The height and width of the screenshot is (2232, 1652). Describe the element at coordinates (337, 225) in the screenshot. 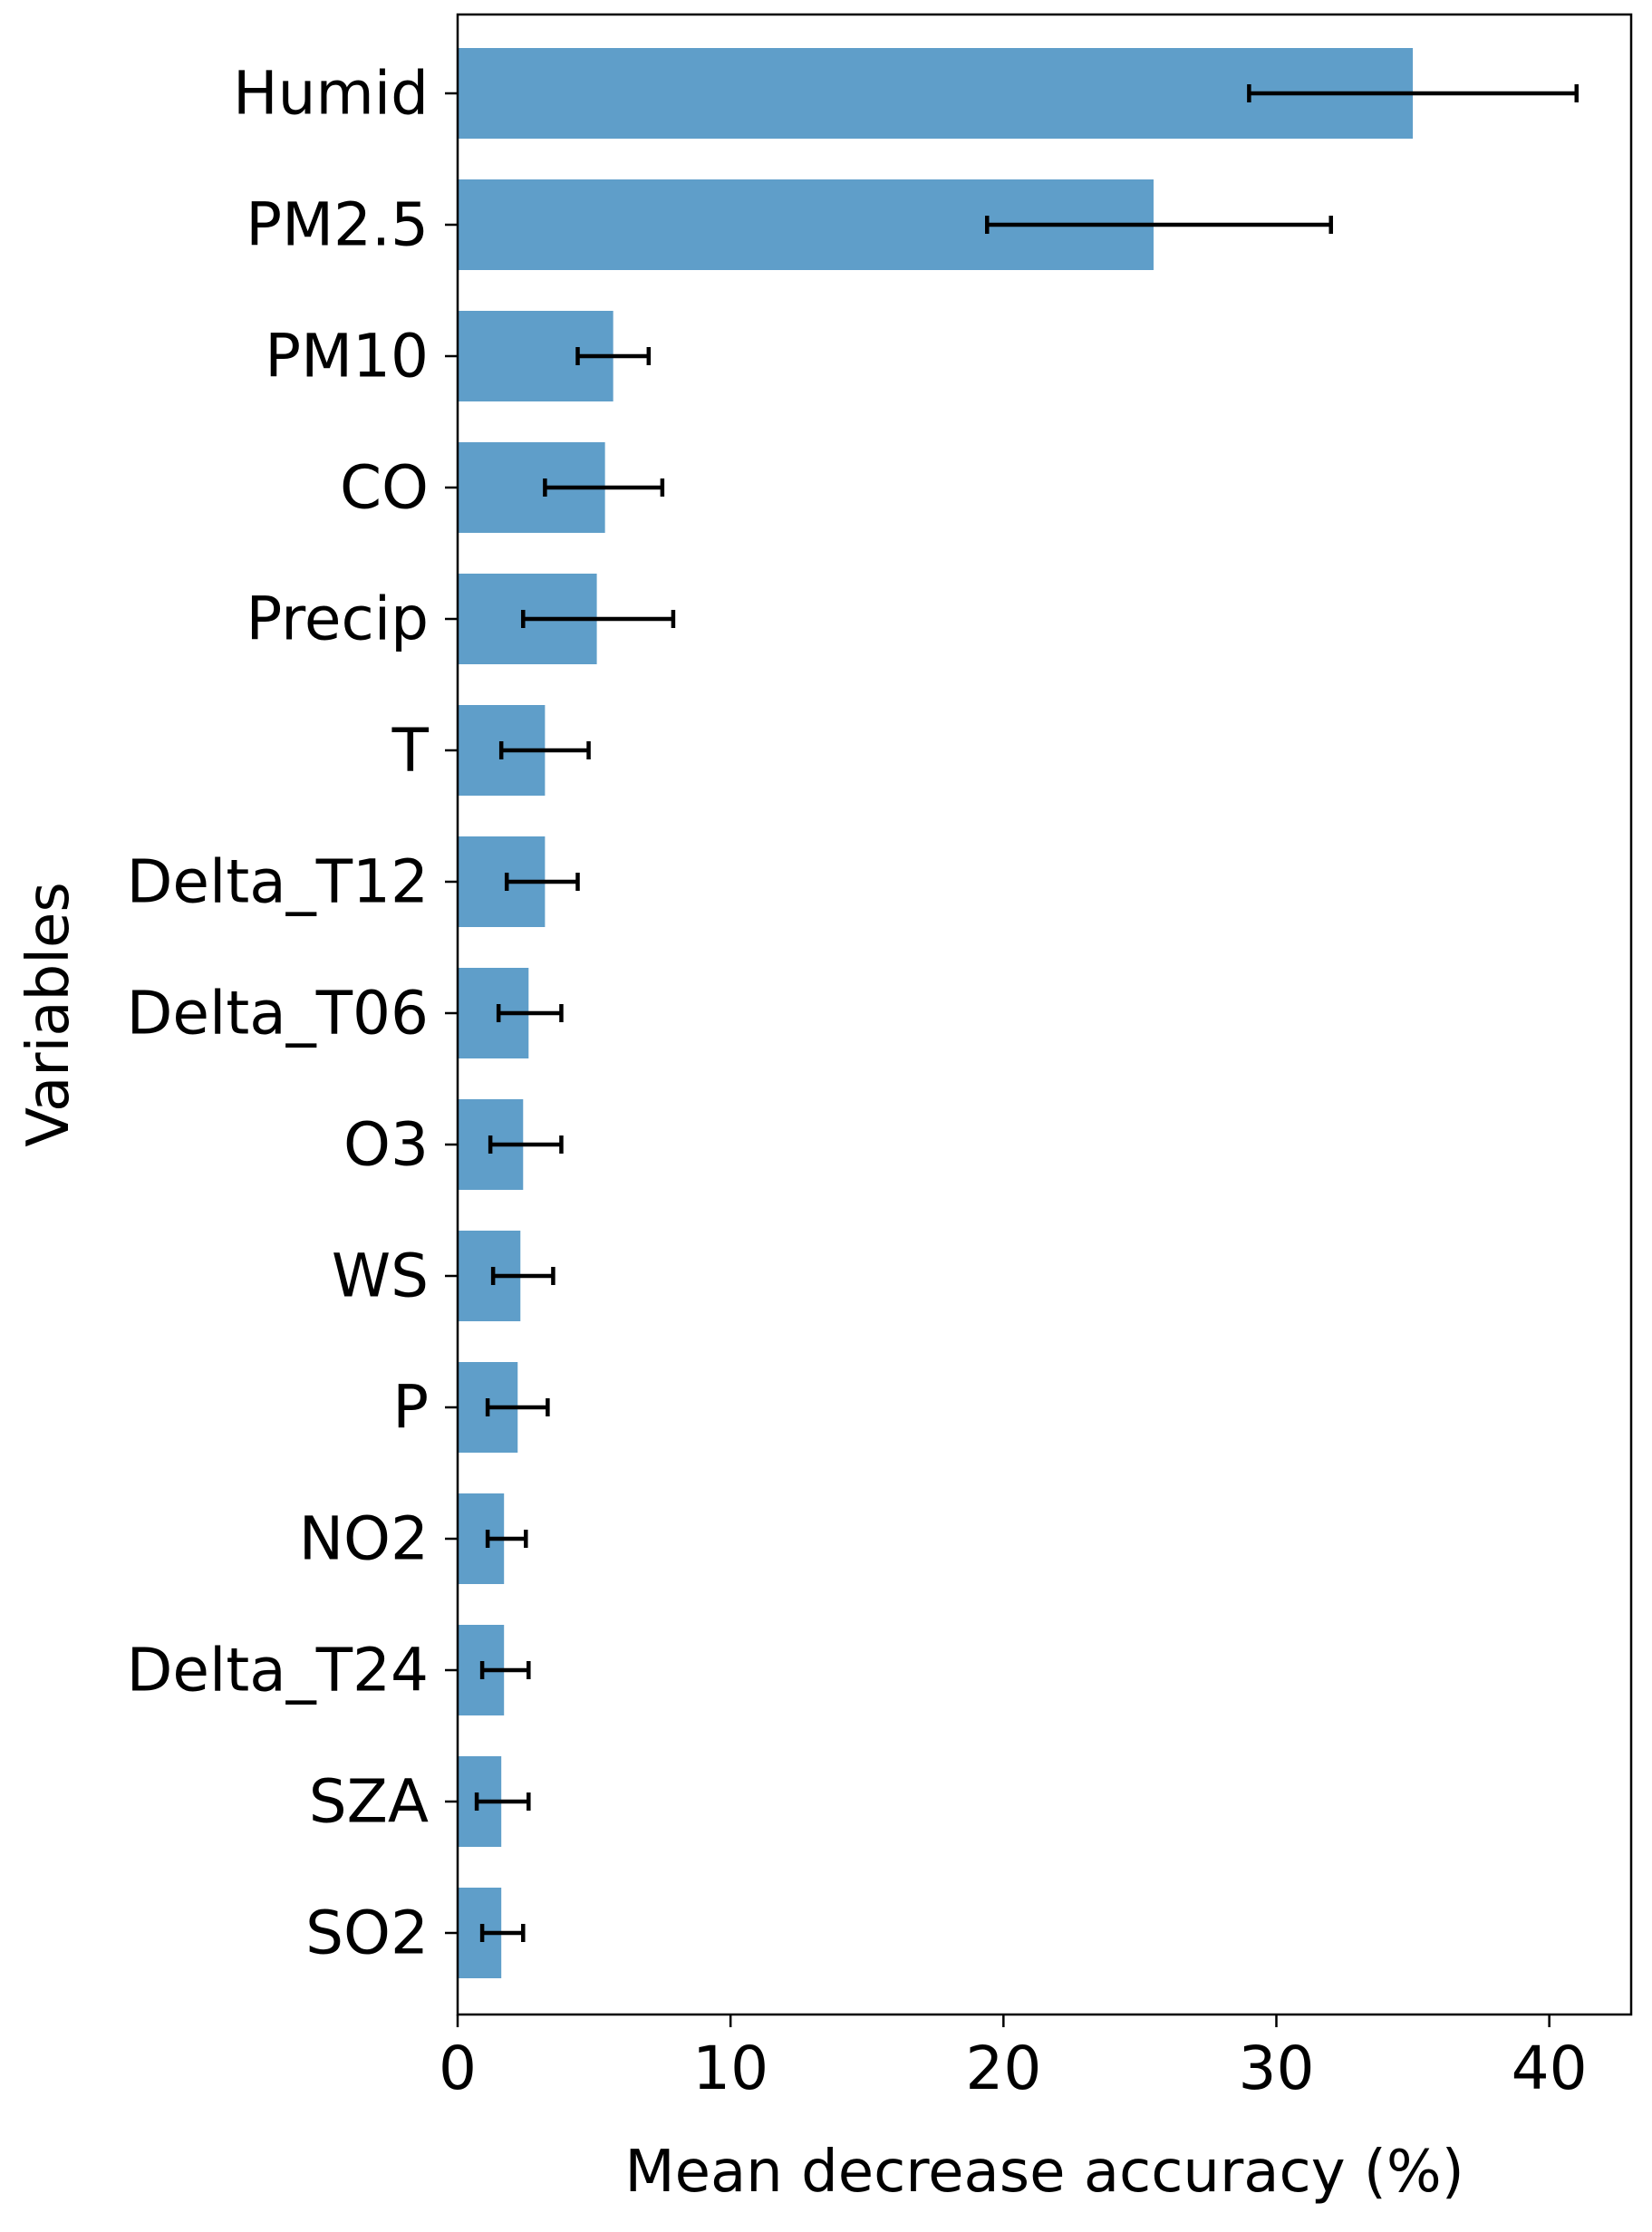

I see `y-tick-label: PM2.5` at that location.